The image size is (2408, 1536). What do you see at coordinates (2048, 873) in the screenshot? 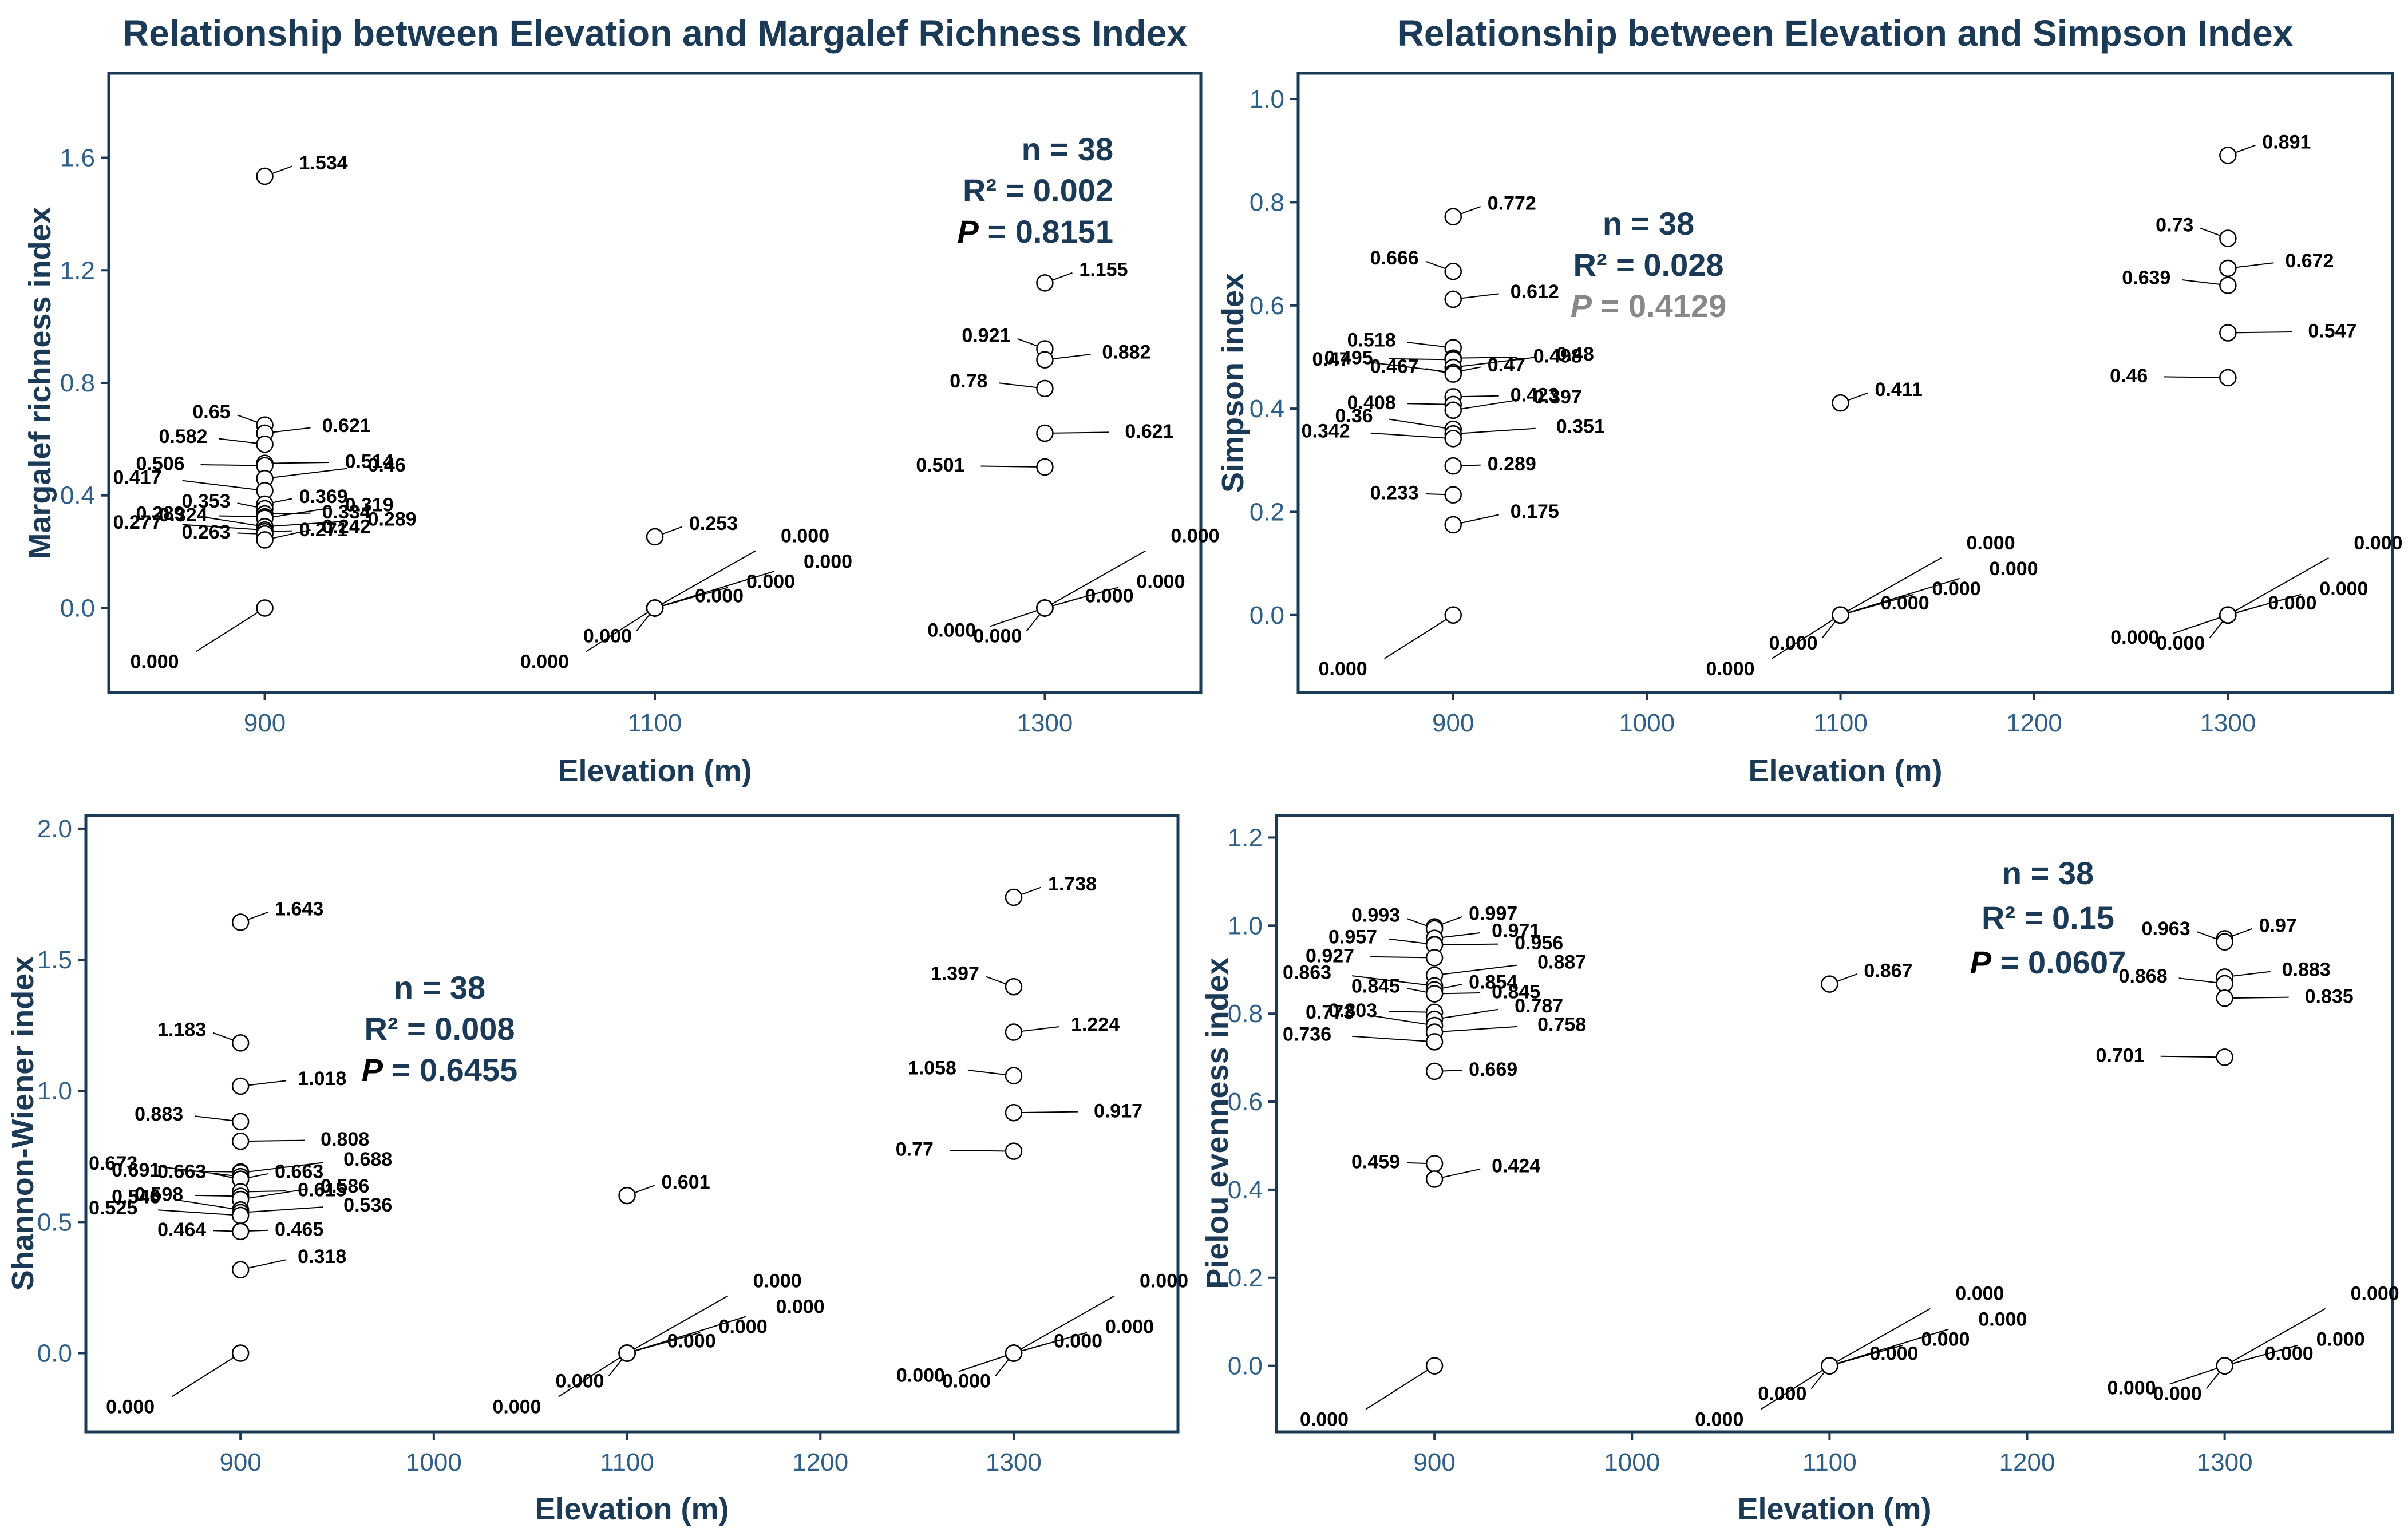
I see `stat-n: n = 38` at bounding box center [2048, 873].